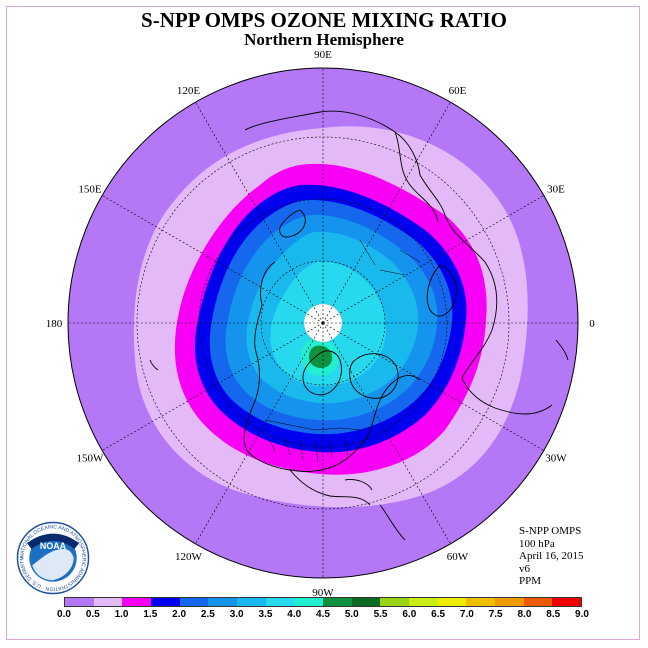  What do you see at coordinates (154, 365) in the screenshot?
I see `hawaii-coast` at bounding box center [154, 365].